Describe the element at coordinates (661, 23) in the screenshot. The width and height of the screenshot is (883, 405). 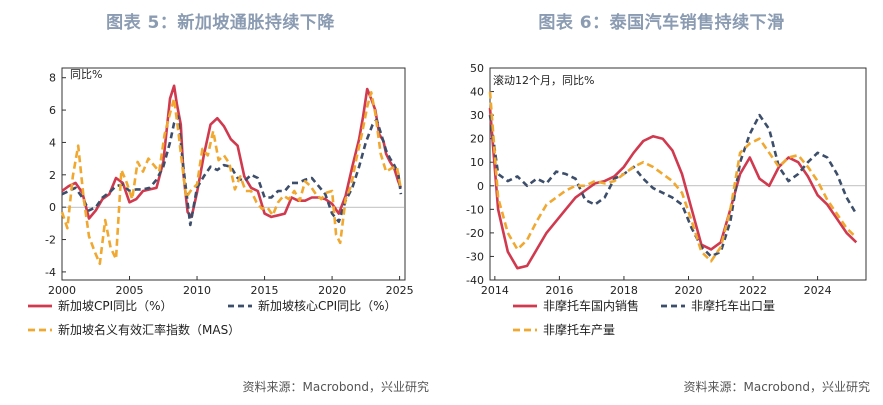
I see `chart-title: 图表 6：泰国汽车销售持续下滑` at that location.